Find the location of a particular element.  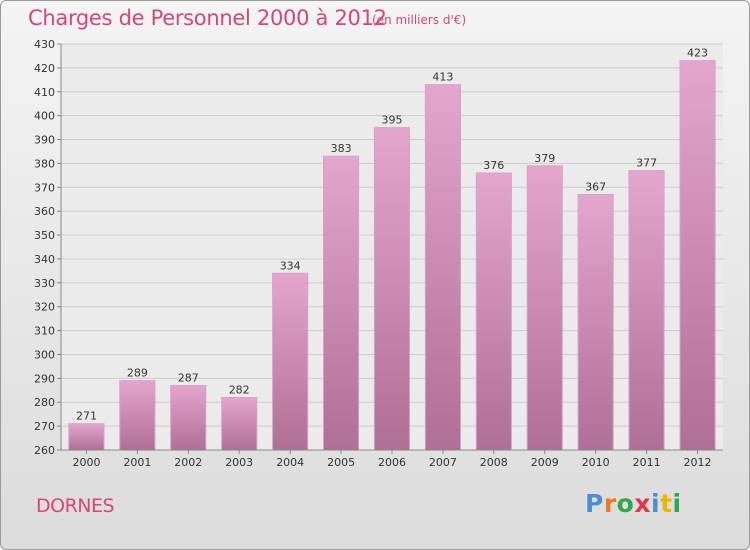

x-tick-label-2010: 2010 is located at coordinates (596, 462).